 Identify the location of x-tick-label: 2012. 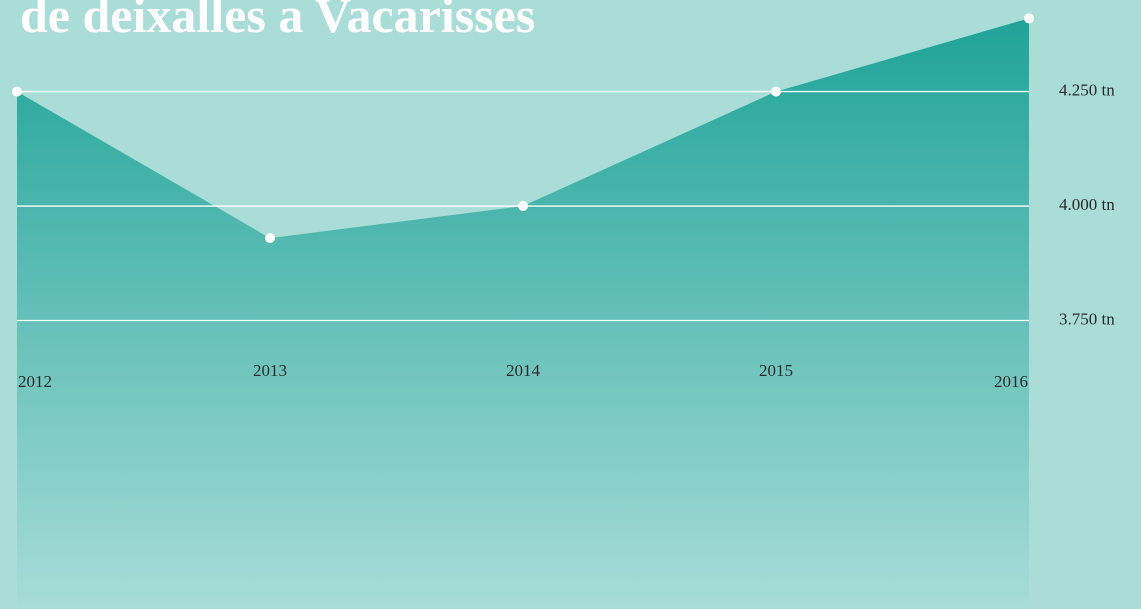
(35, 381).